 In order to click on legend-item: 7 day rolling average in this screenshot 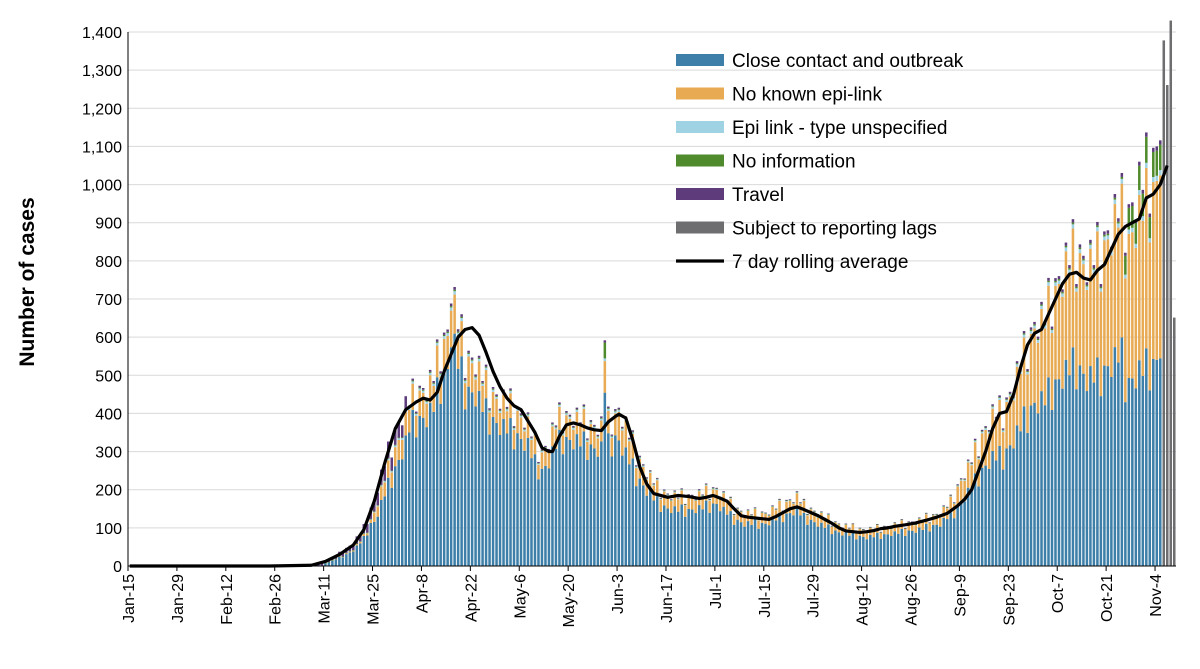, I will do `click(792, 262)`.